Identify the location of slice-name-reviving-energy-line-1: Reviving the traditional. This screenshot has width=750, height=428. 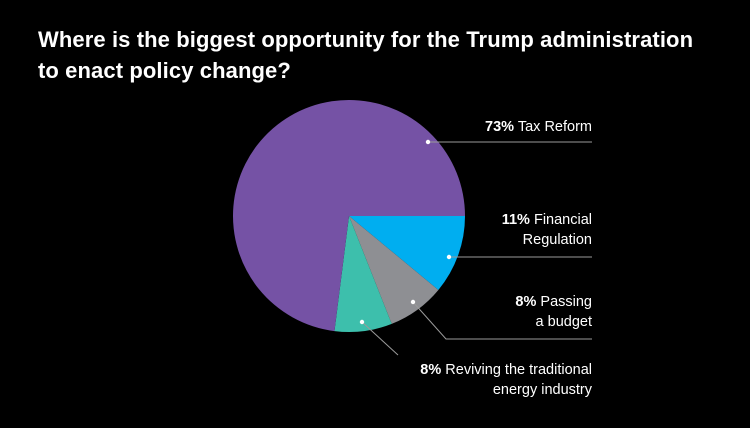
(518, 370).